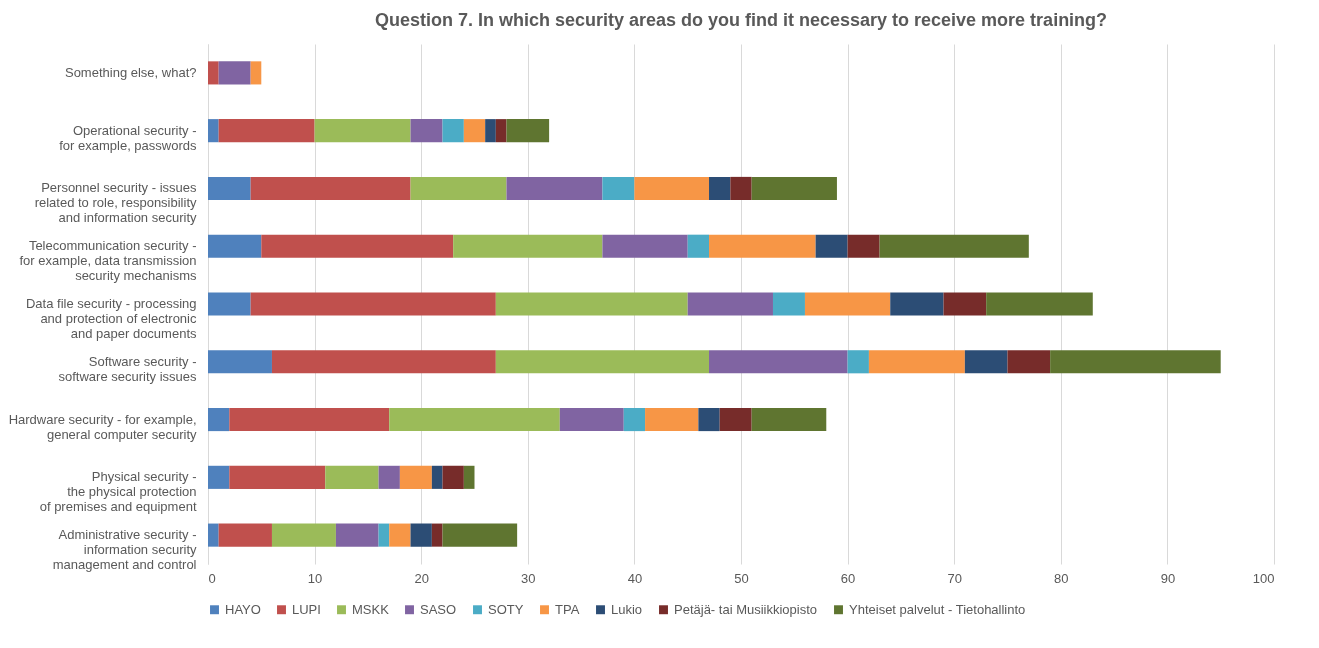 Image resolution: width=1319 pixels, height=648 pixels. I want to click on x-tick-label: 10, so click(315, 578).